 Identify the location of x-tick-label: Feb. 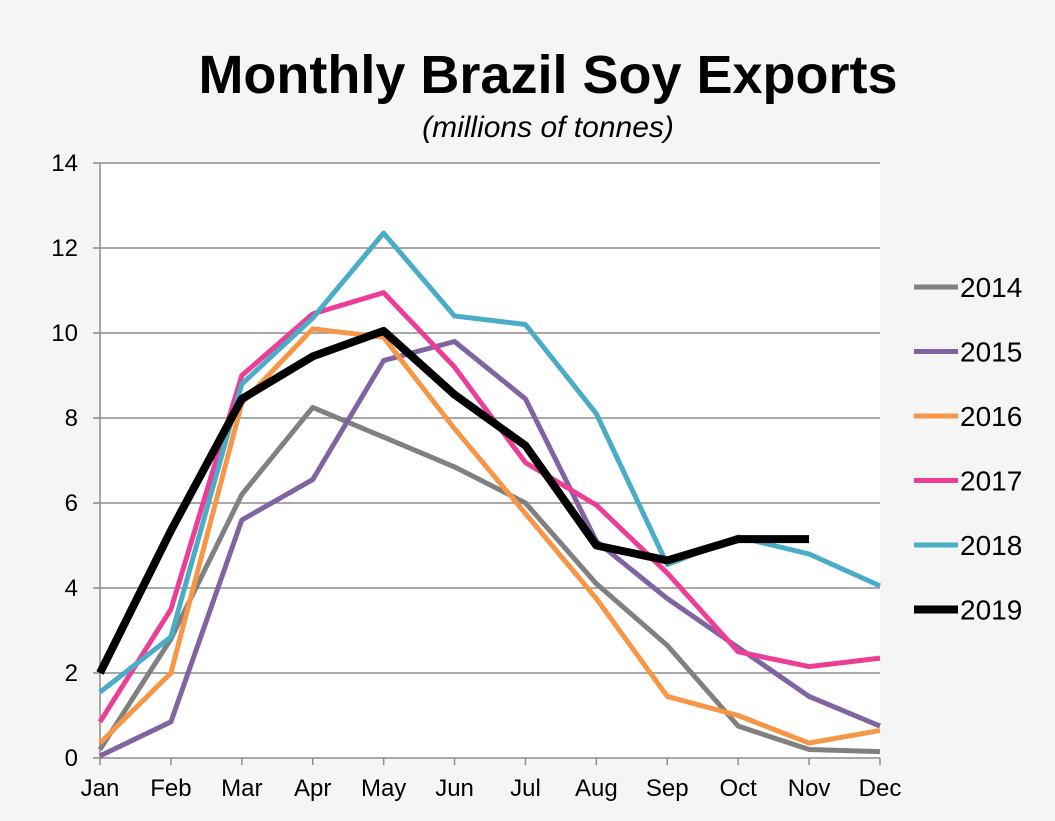
(170, 788).